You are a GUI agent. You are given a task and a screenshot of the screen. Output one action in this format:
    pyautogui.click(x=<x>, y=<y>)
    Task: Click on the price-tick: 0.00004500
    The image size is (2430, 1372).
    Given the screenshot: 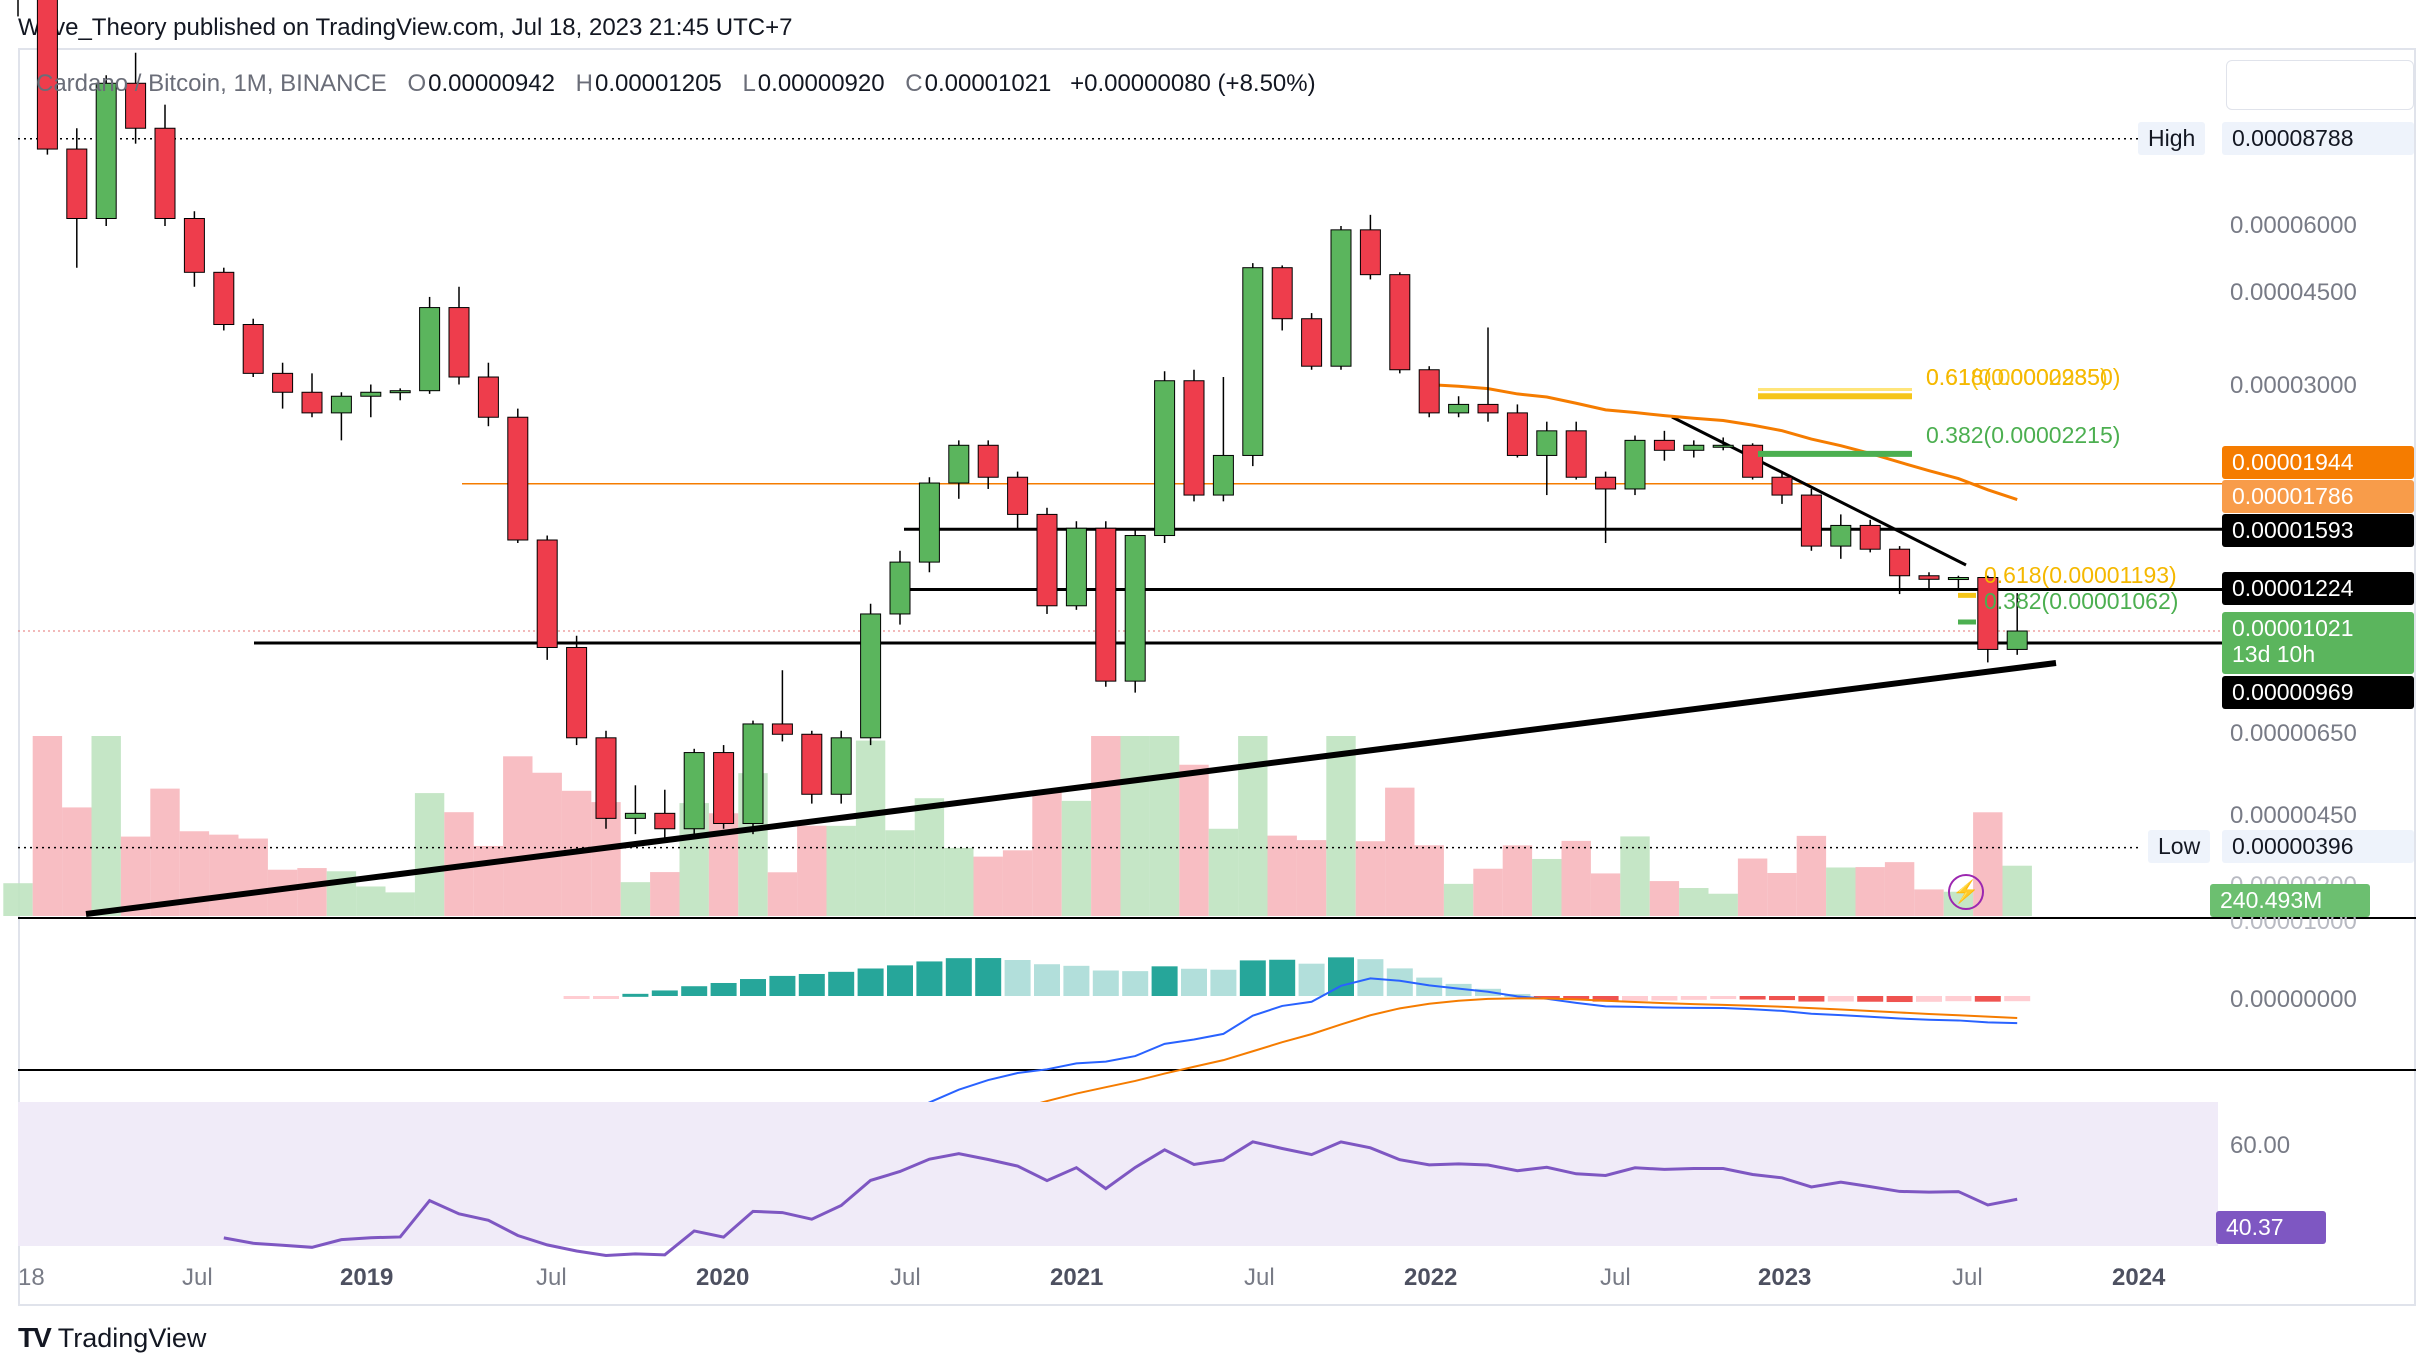 What is the action you would take?
    pyautogui.click(x=2293, y=292)
    